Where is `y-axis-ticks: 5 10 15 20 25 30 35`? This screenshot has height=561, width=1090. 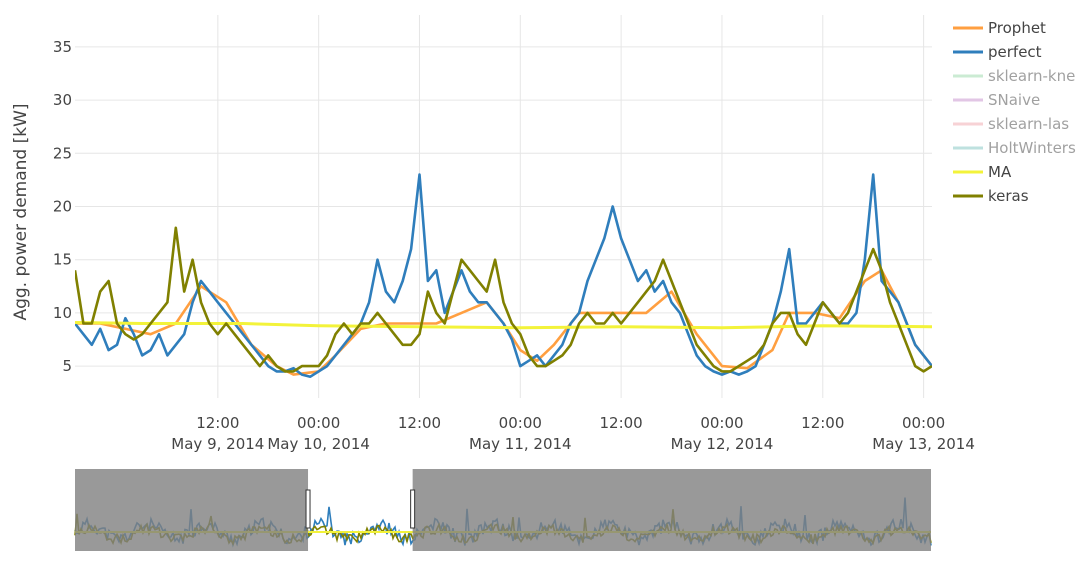
y-axis-ticks: 5 10 15 20 25 30 35 is located at coordinates (62, 206).